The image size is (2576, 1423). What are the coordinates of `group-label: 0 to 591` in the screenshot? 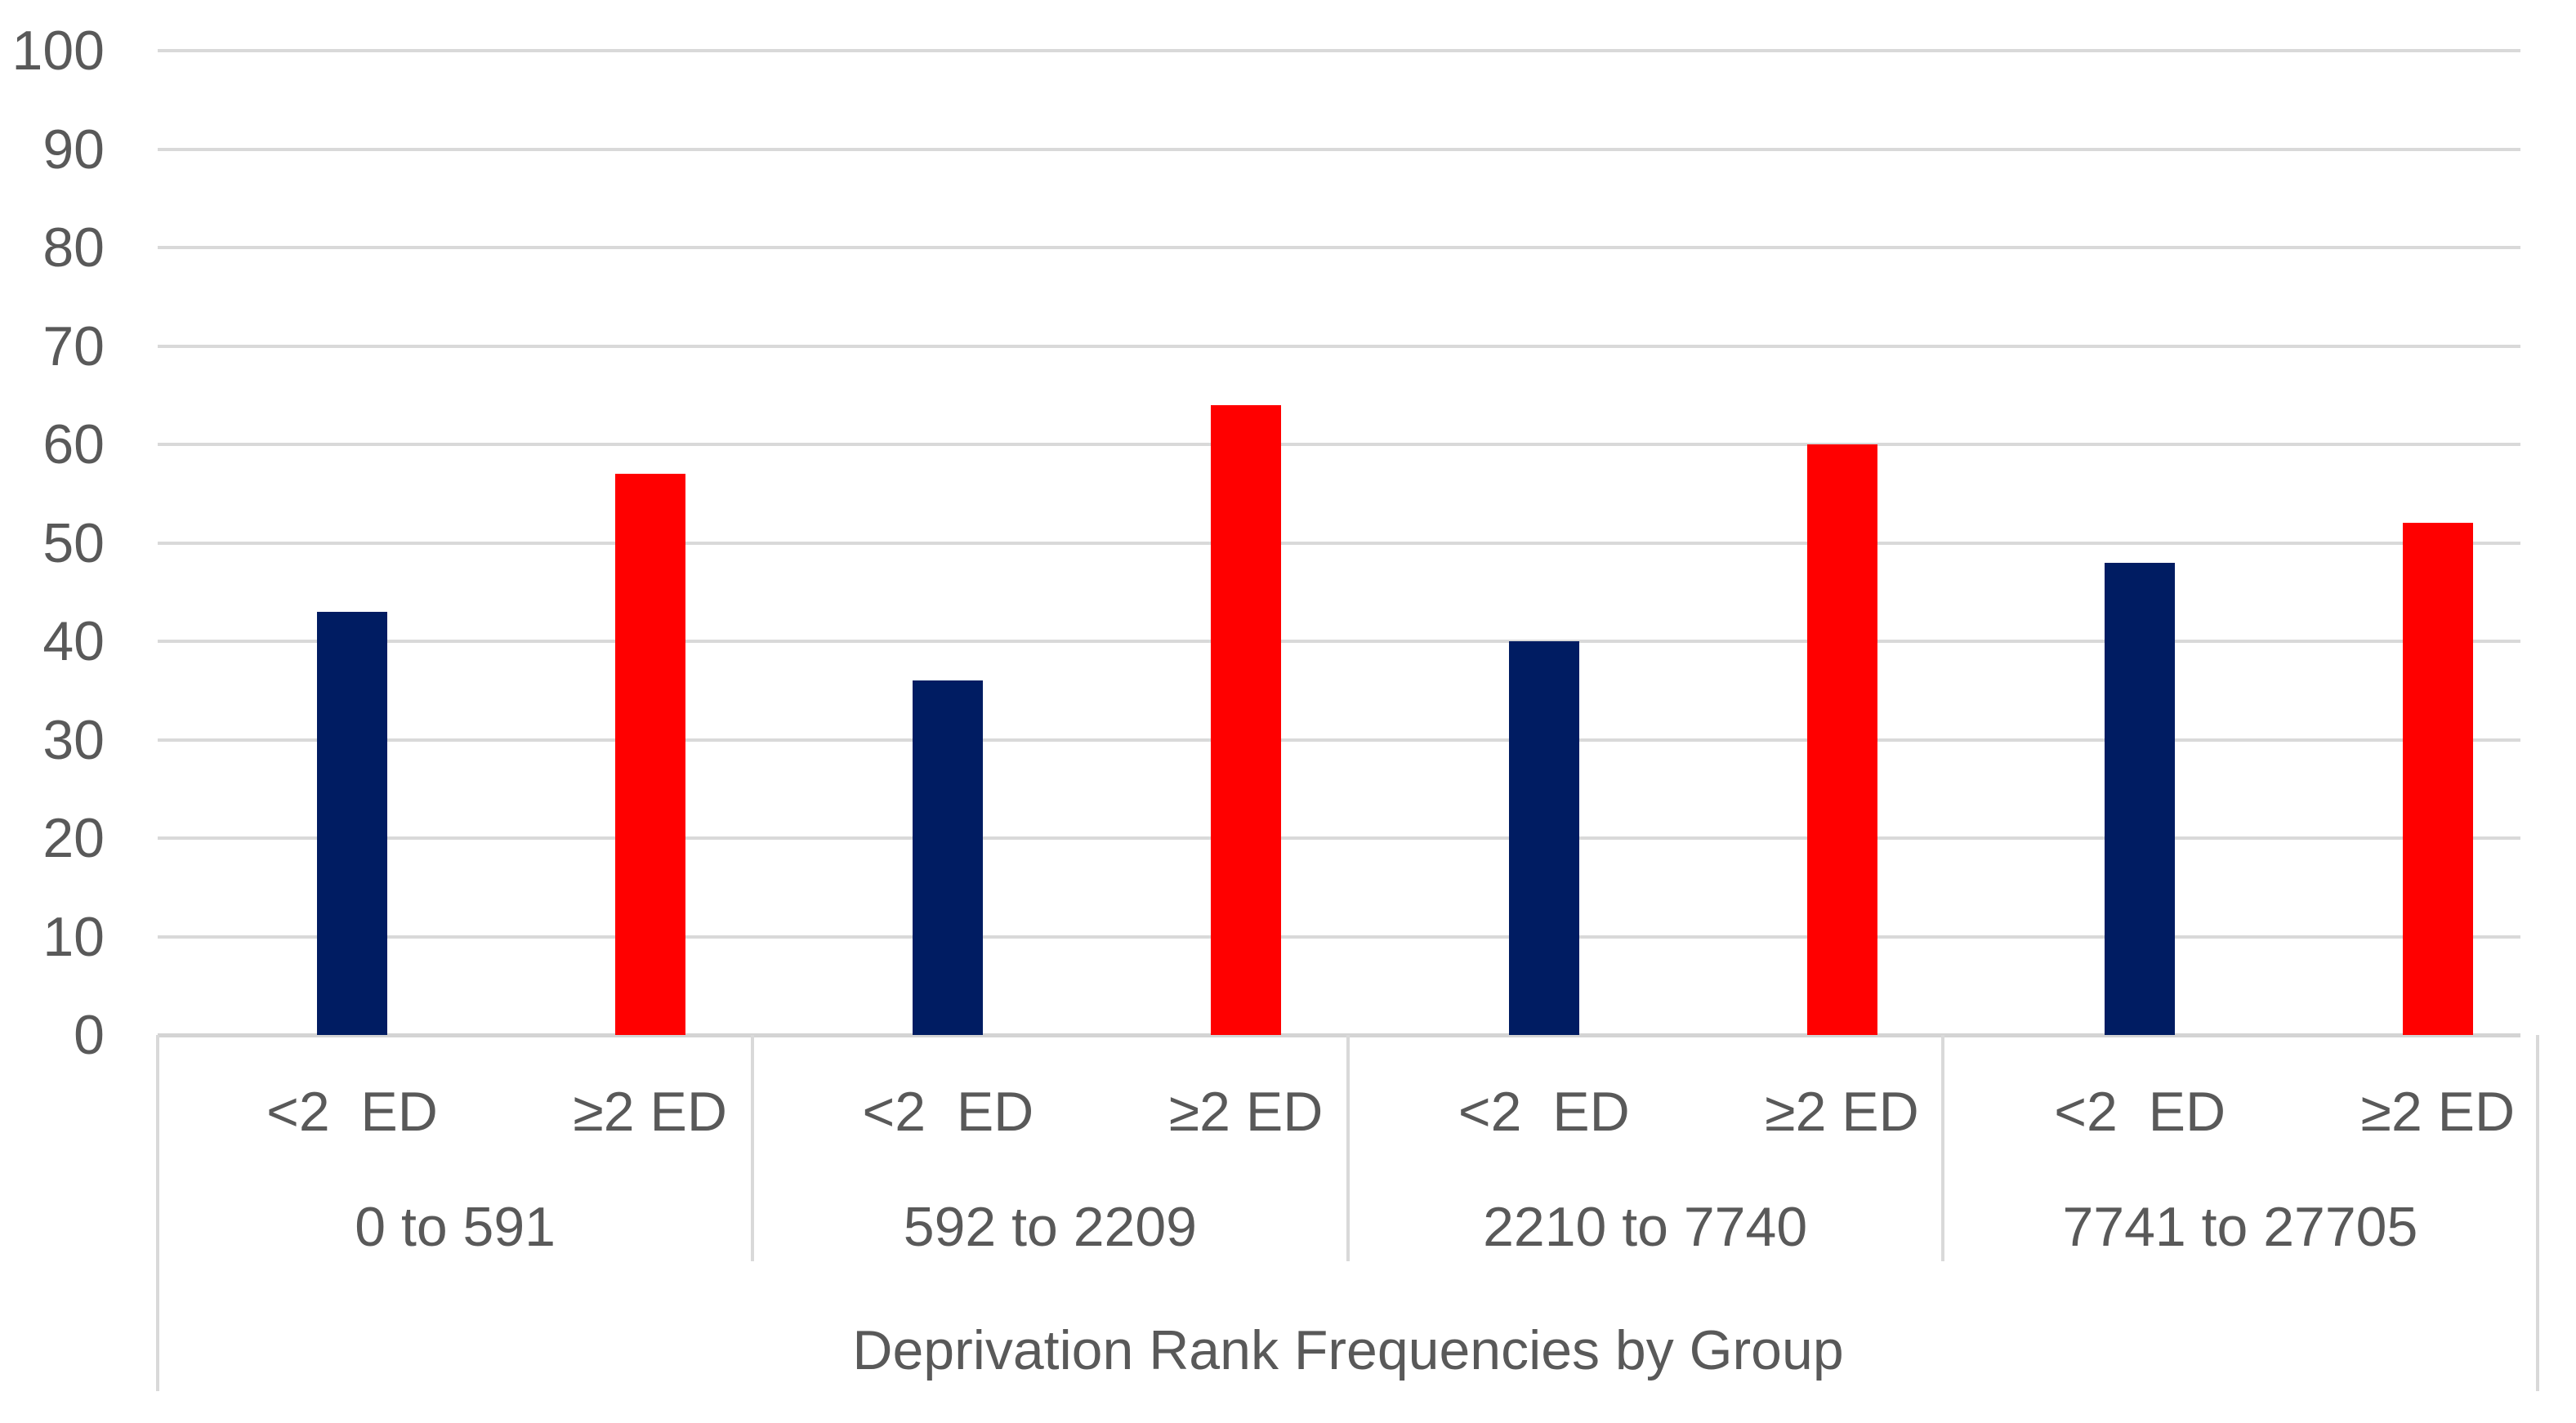 It's located at (456, 1227).